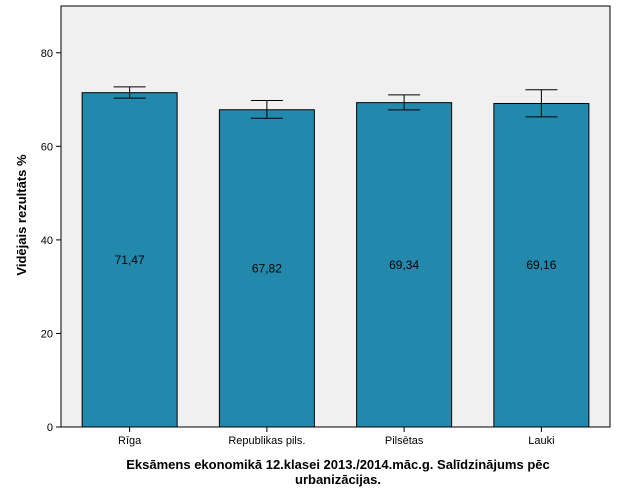 The height and width of the screenshot is (500, 625). Describe the element at coordinates (266, 441) in the screenshot. I see `x-tick-label-1: Republikas pils.` at that location.